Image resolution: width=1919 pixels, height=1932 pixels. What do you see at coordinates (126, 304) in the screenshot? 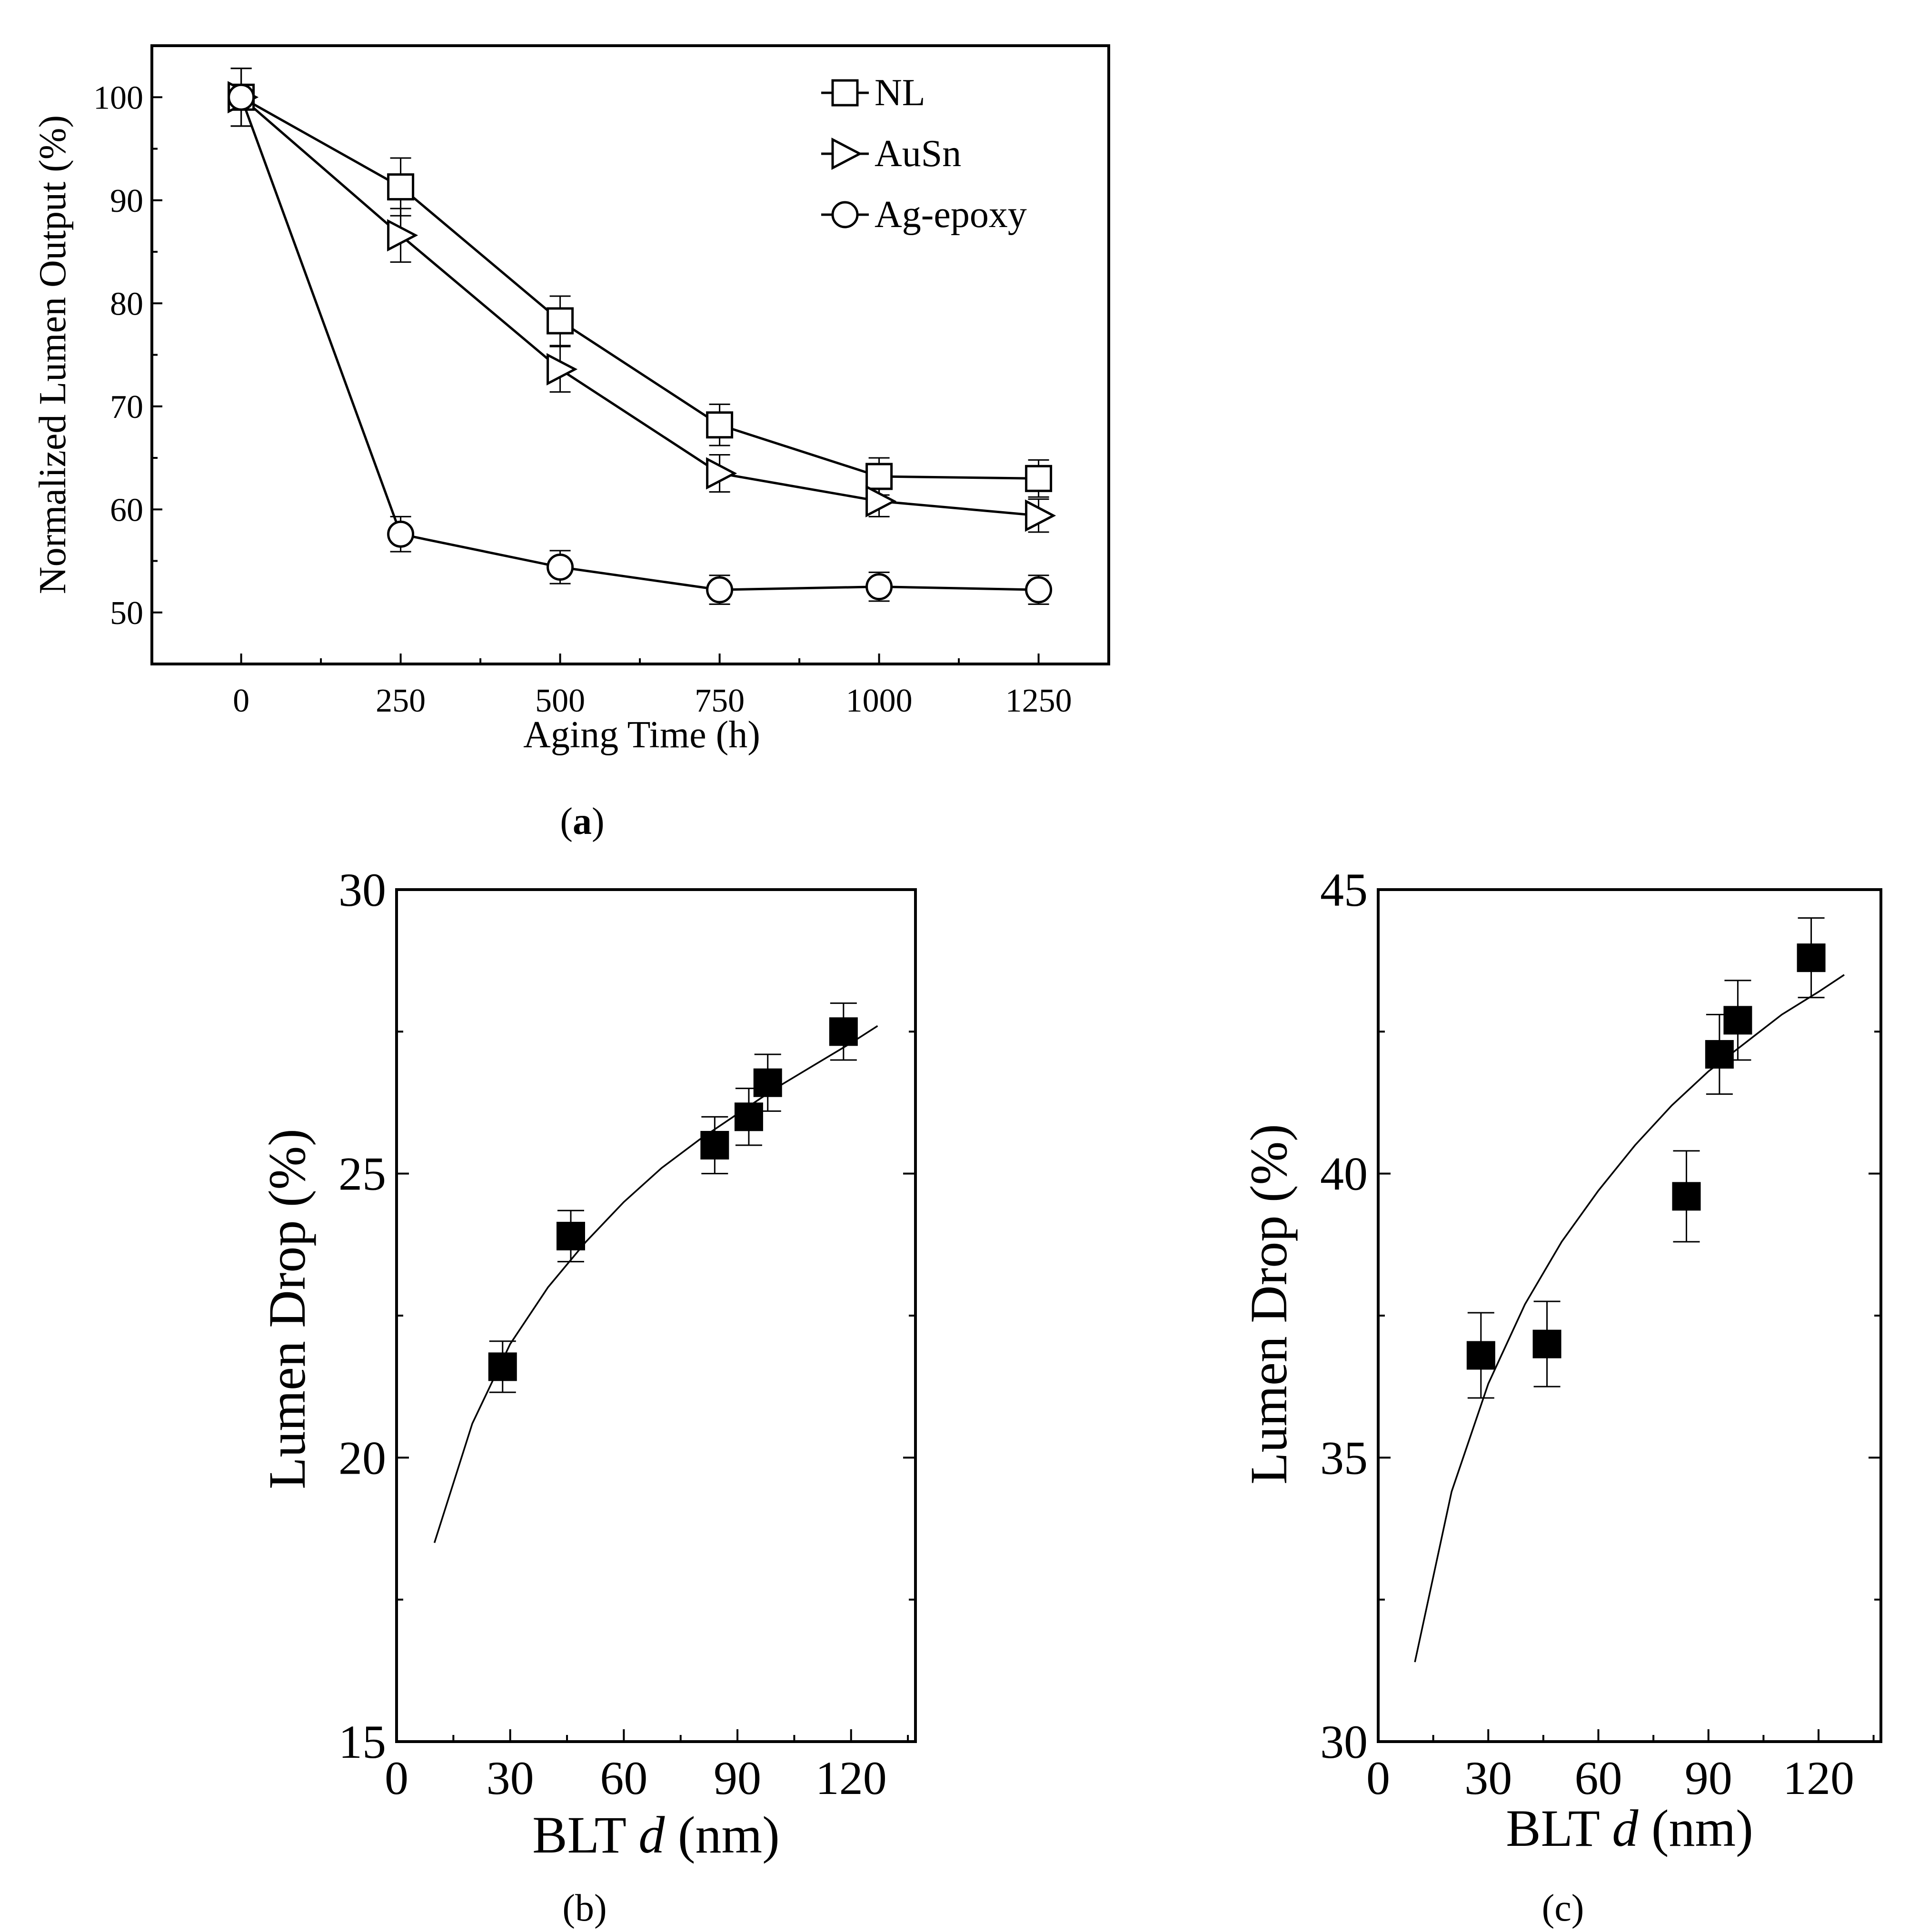
I see `y-tick-label: 80` at bounding box center [126, 304].